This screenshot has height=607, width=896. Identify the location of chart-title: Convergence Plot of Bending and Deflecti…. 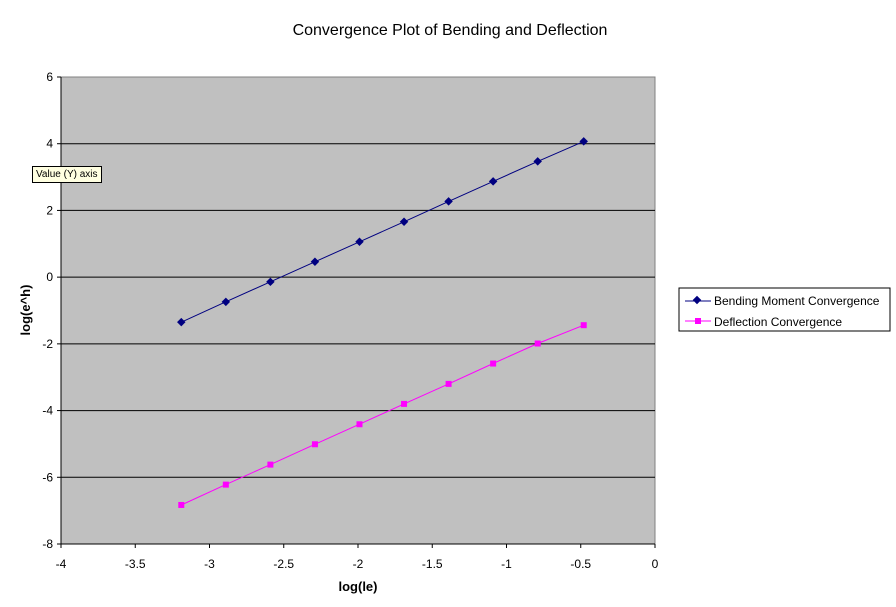
(450, 30).